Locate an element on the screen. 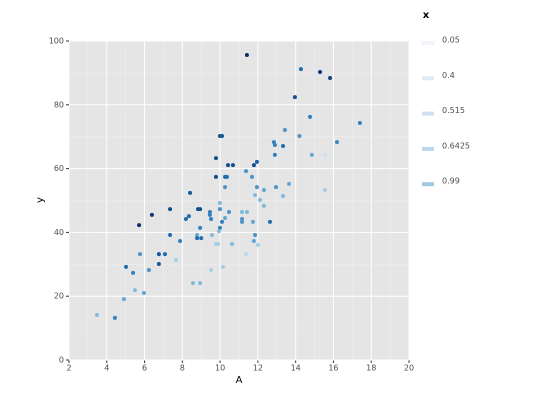 The width and height of the screenshot is (550, 400). legend-label: 0.4 is located at coordinates (448, 75).